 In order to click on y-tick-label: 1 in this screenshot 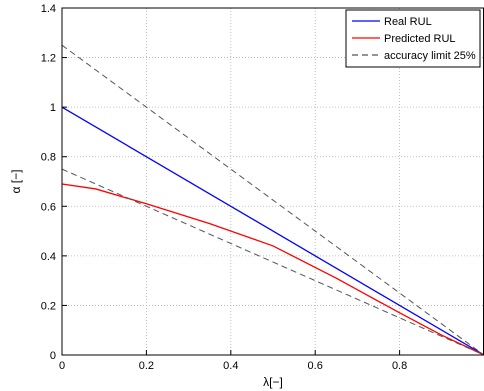, I will do `click(53, 108)`.